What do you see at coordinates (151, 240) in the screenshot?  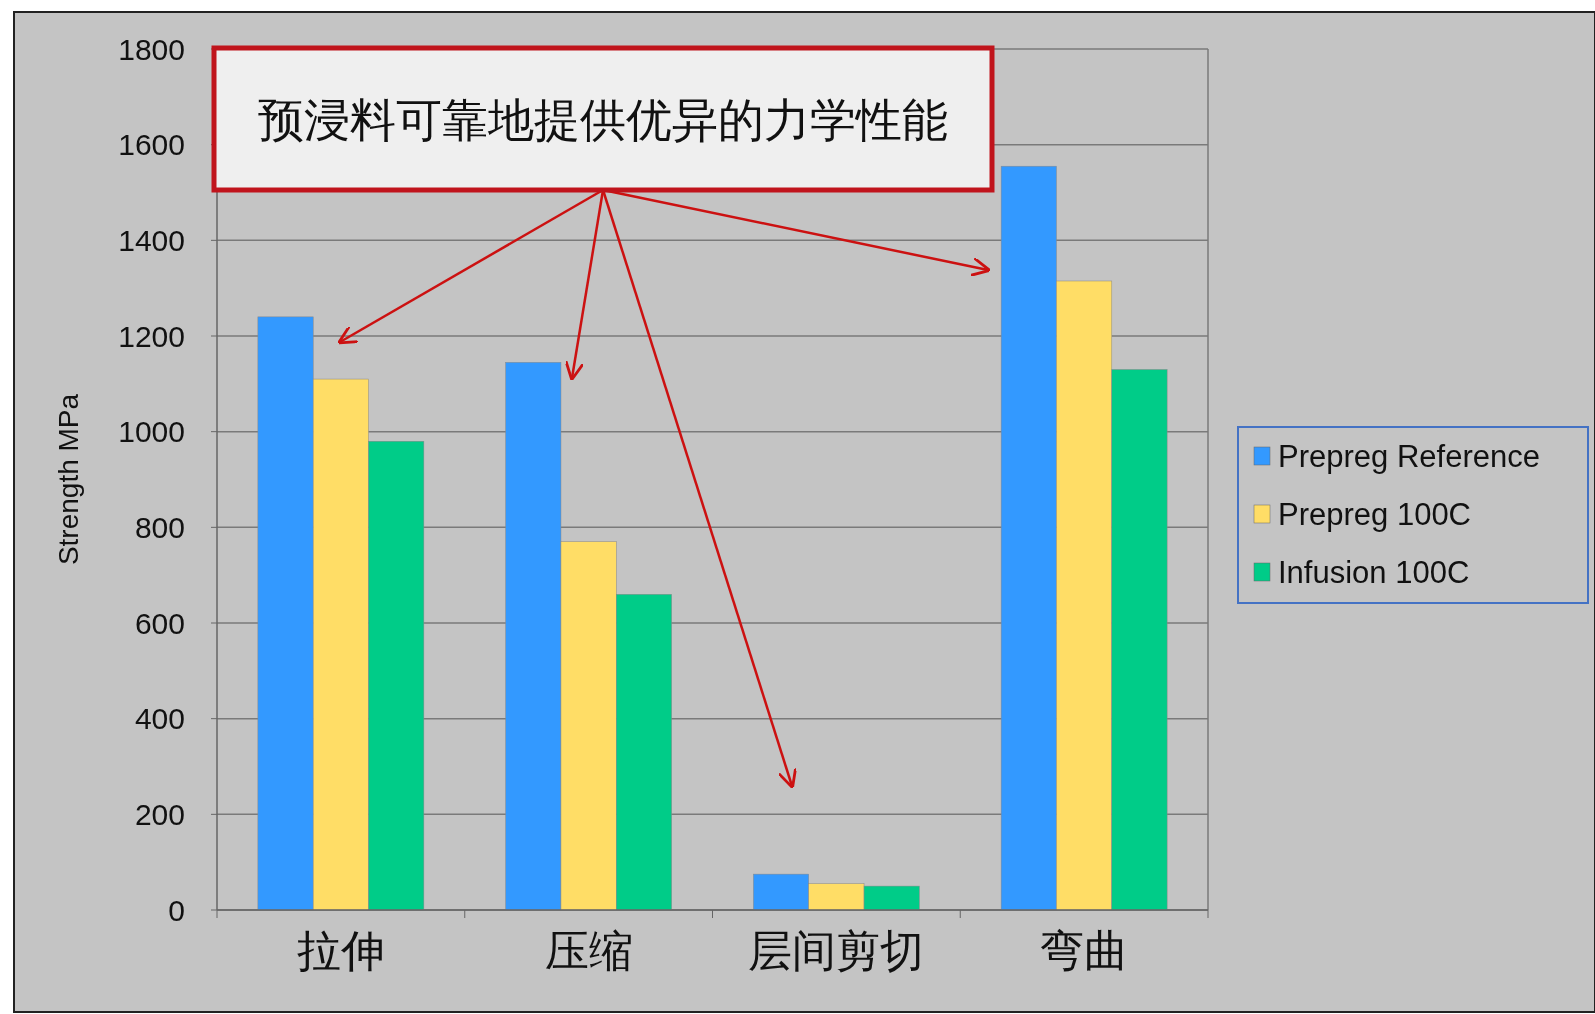 I see `y-tick-label: 1400` at bounding box center [151, 240].